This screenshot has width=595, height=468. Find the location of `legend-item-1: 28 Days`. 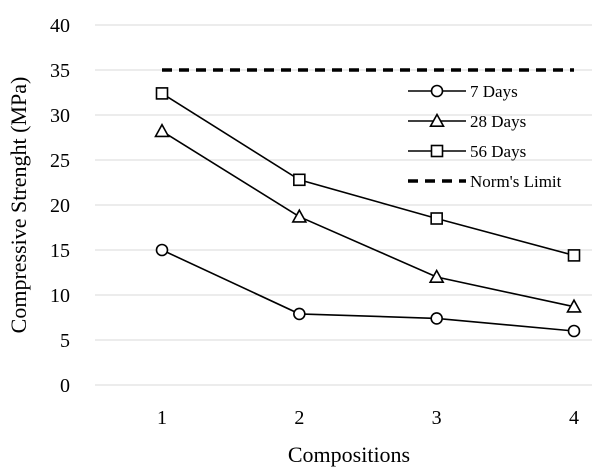

legend-item-1: 28 Days is located at coordinates (467, 121).